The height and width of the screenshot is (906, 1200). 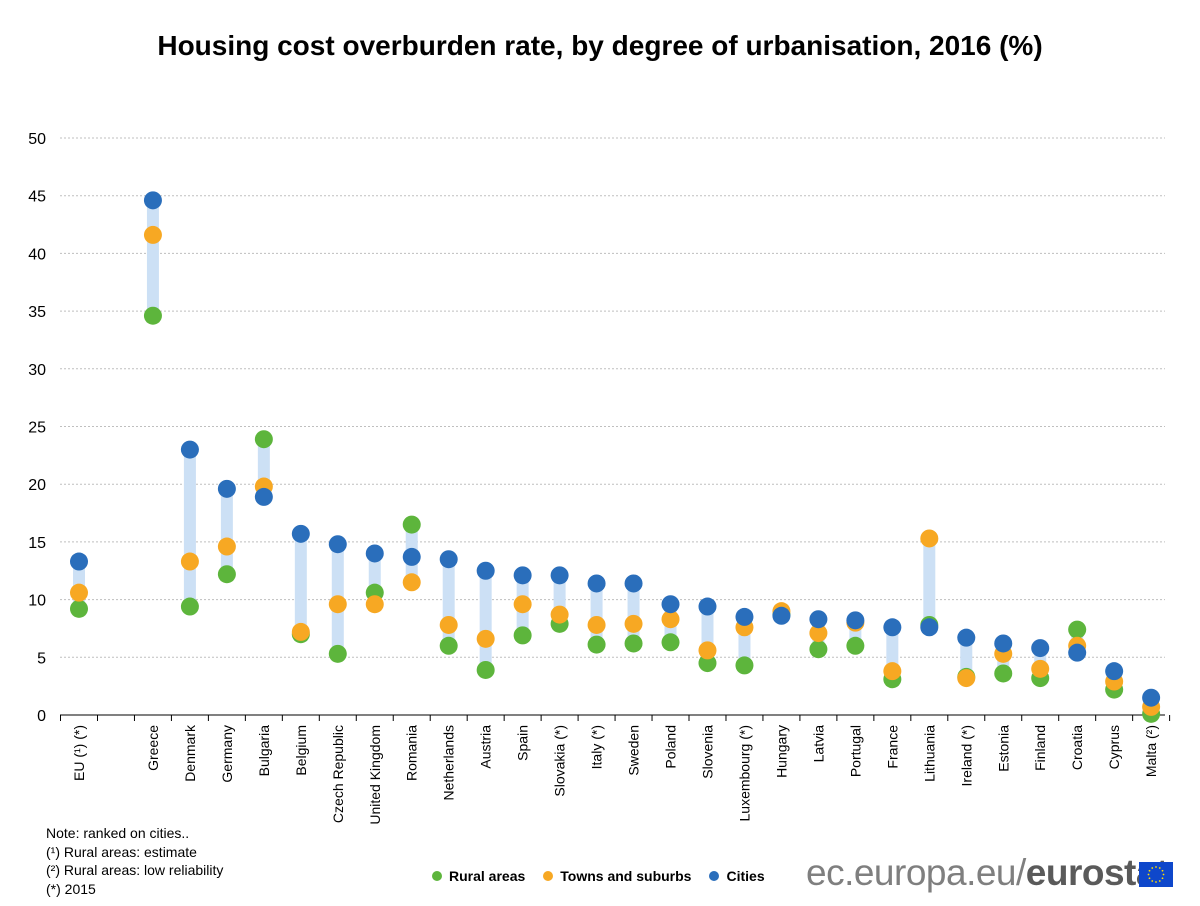 I want to click on x-tick-label: EU (¹) (*), so click(x=79, y=753).